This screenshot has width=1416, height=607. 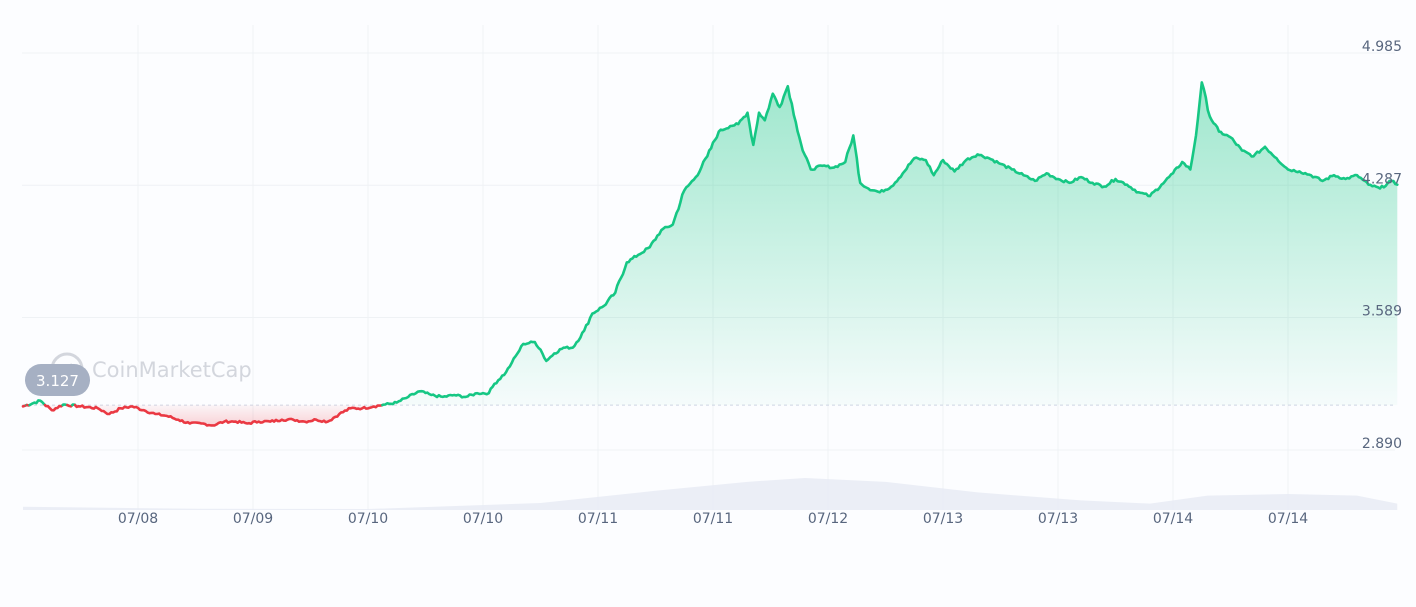 I want to click on y-tick-label: 4.985, so click(x=1382, y=47).